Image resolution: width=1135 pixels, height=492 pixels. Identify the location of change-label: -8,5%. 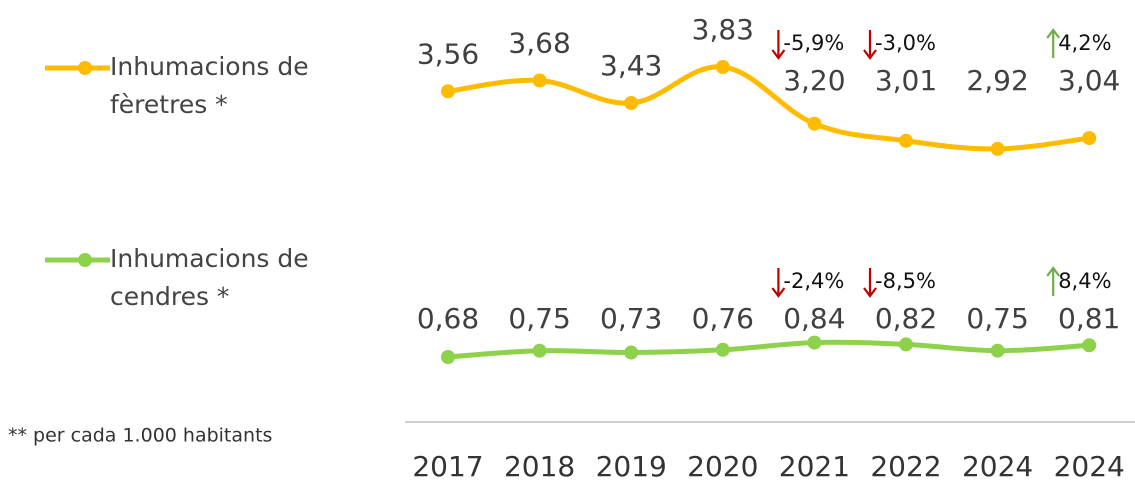
(905, 281).